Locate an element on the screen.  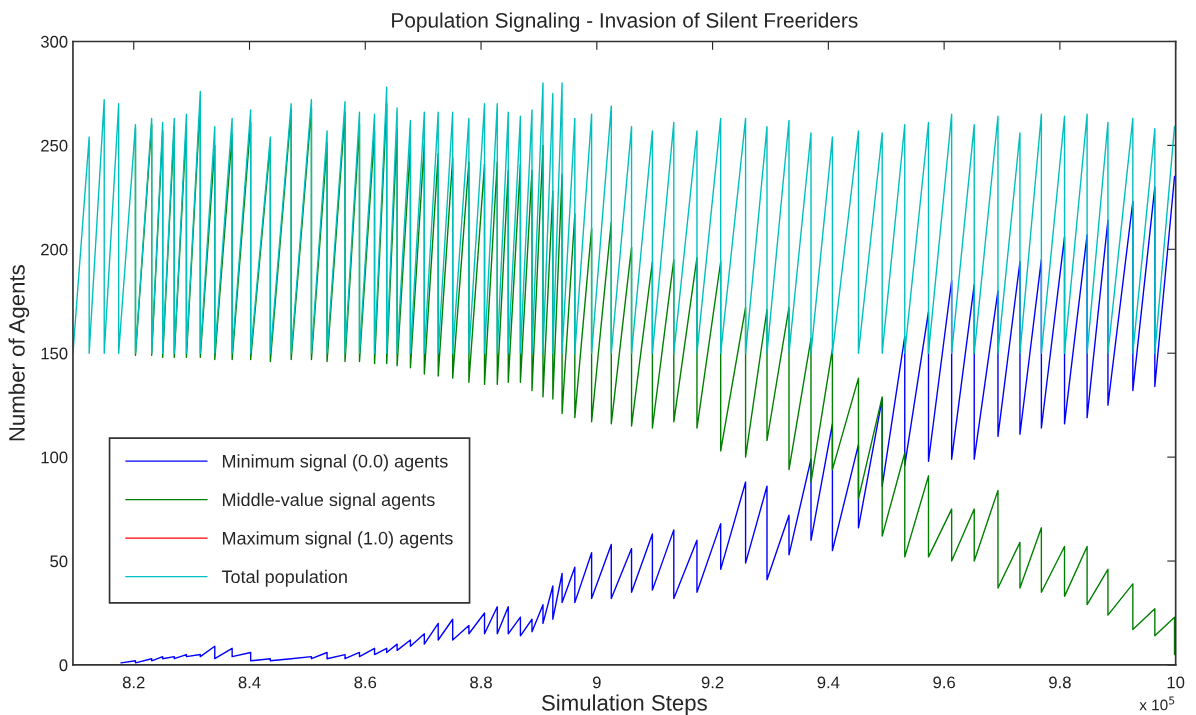
y-tick-label: 250 is located at coordinates (54, 145).